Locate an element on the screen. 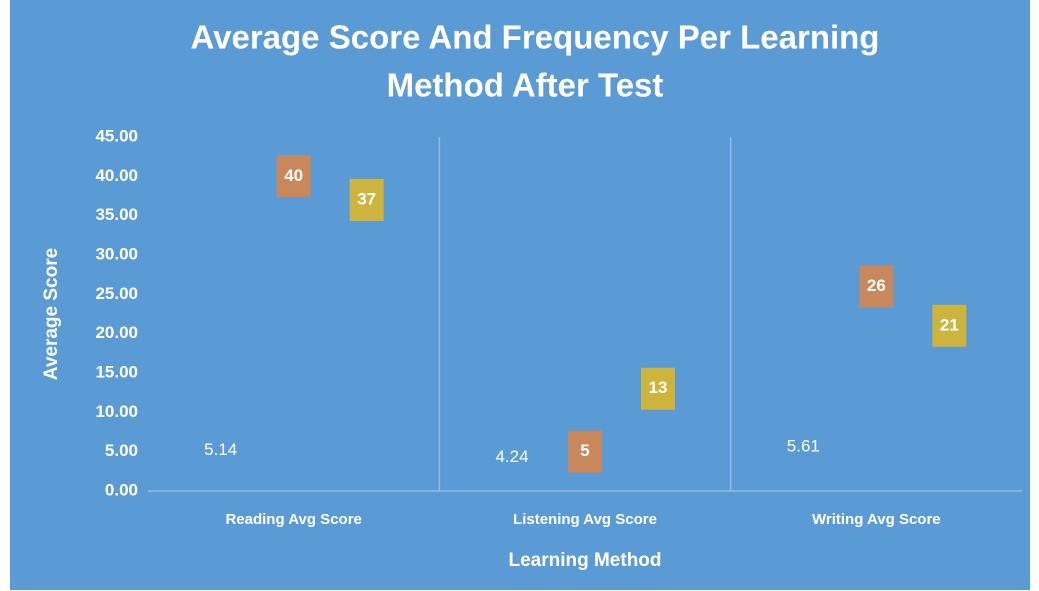 The height and width of the screenshot is (591, 1039). value-label: 13 is located at coordinates (658, 387).